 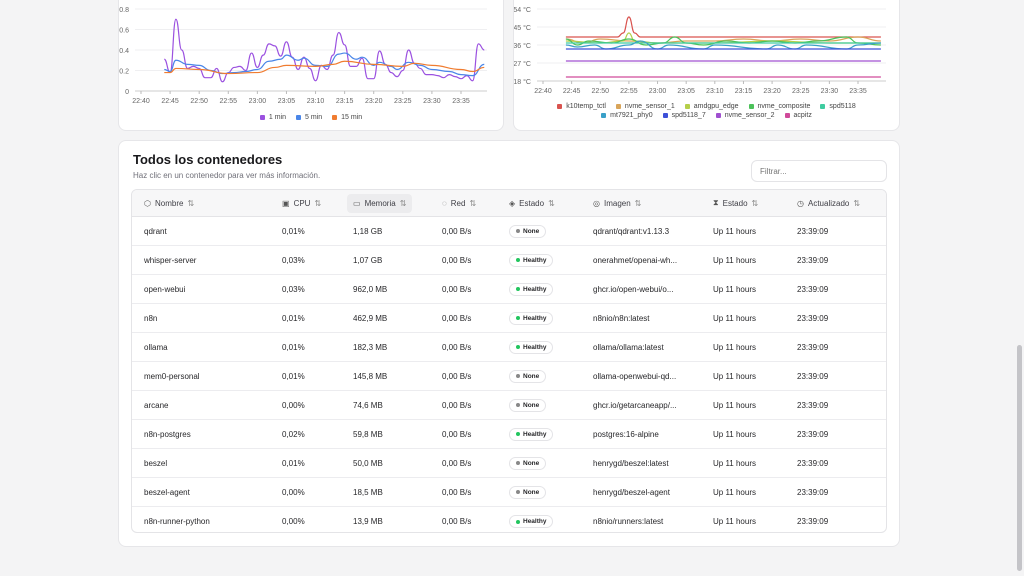 I want to click on column-header-actualizado: ◷ Actualizado ⇅, so click(x=828, y=203).